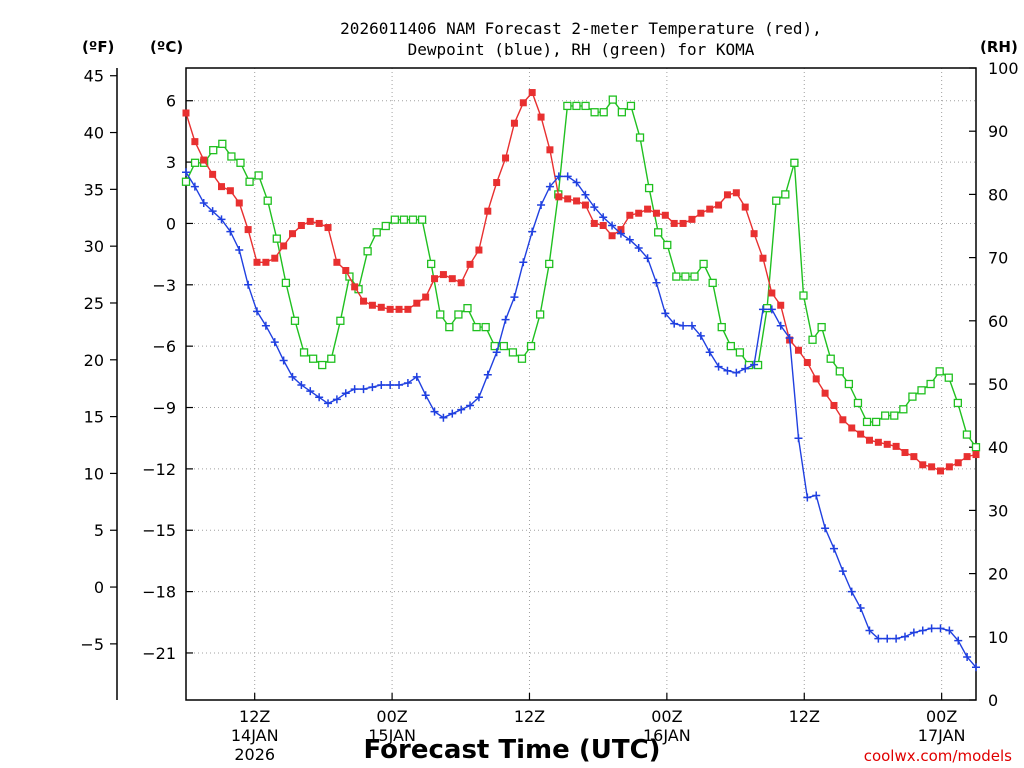 This screenshot has height=768, width=1024. What do you see at coordinates (667, 735) in the screenshot?
I see `x-tick-date: 16JAN` at bounding box center [667, 735].